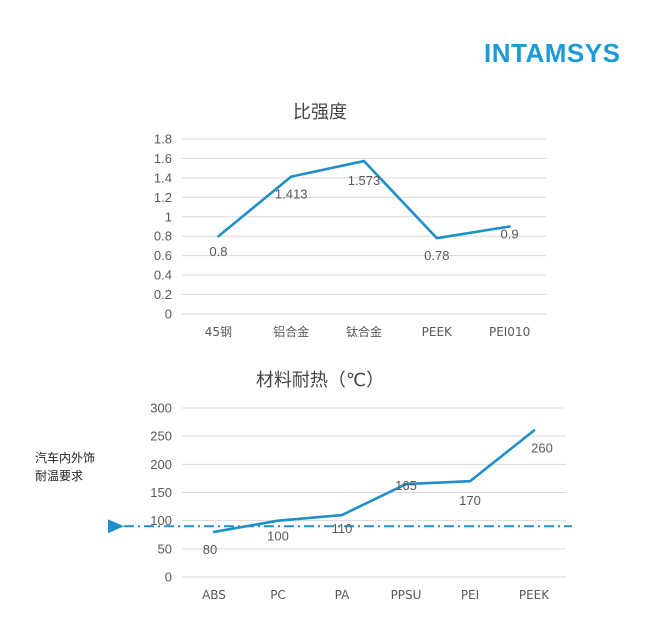 Image resolution: width=650 pixels, height=620 pixels. What do you see at coordinates (364, 331) in the screenshot?
I see `chart-1-x-tick-label: 钛合金` at bounding box center [364, 331].